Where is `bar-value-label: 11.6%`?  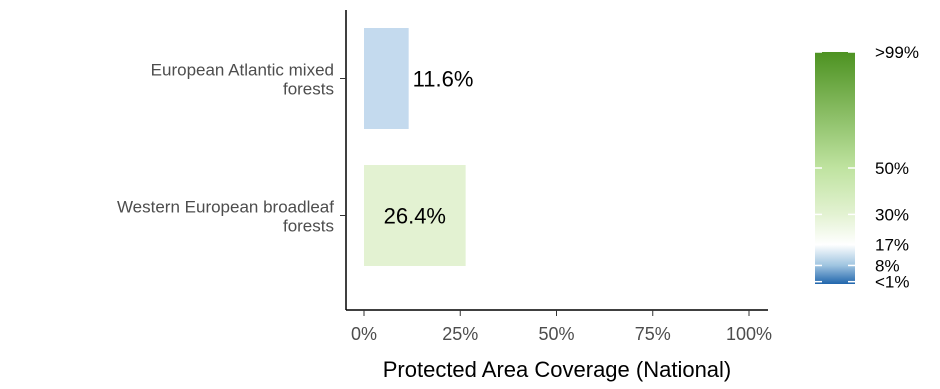
bar-value-label: 11.6% is located at coordinates (443, 79).